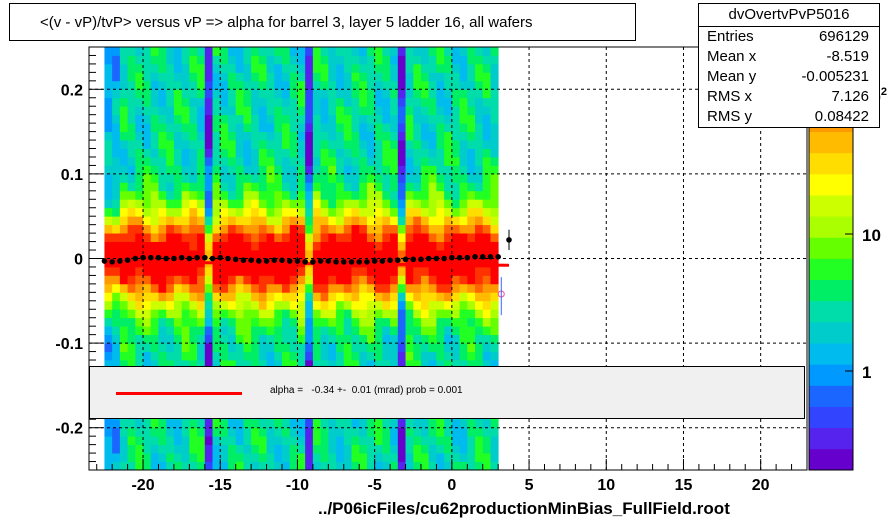 The image size is (896, 524). I want to click on palette-swatch, so click(831, 163).